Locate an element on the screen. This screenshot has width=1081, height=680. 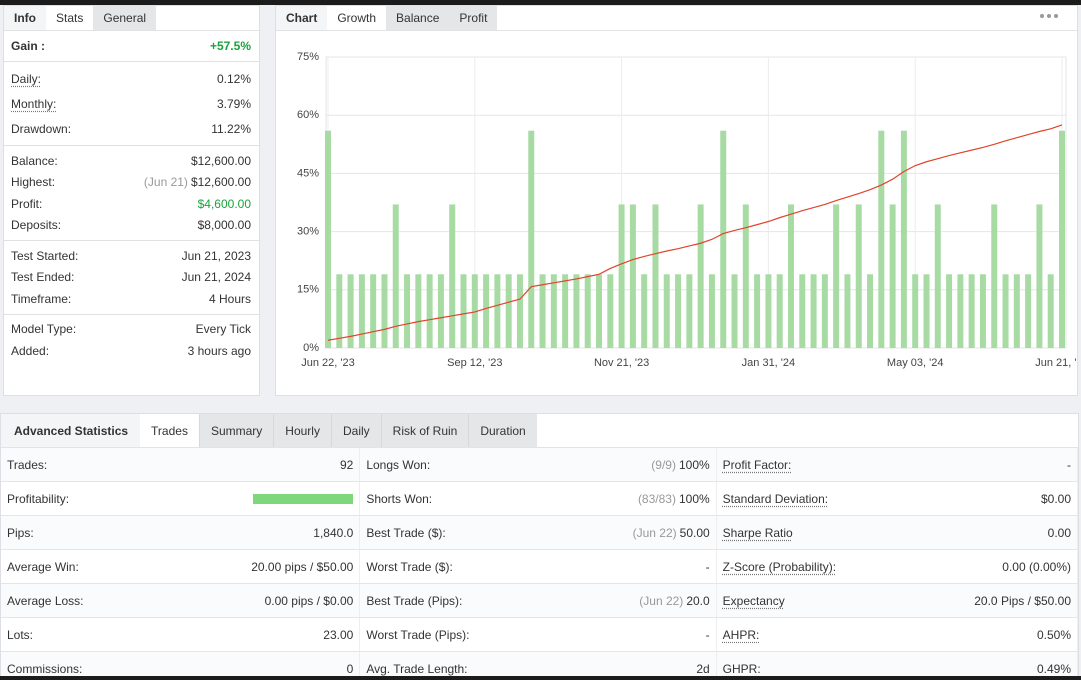
table-cell: AHPR: 0.50% is located at coordinates (897, 634).